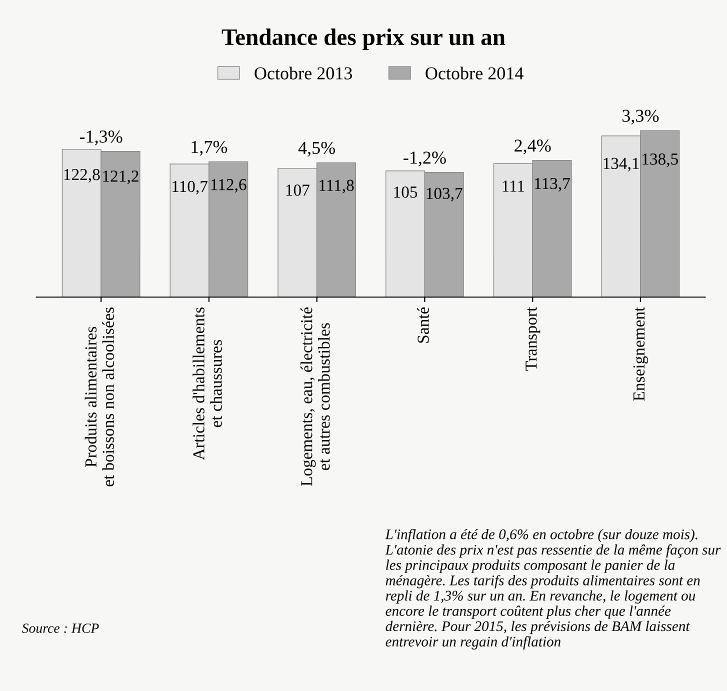 The image size is (727, 691). I want to click on data-label: 110,7, so click(190, 187).